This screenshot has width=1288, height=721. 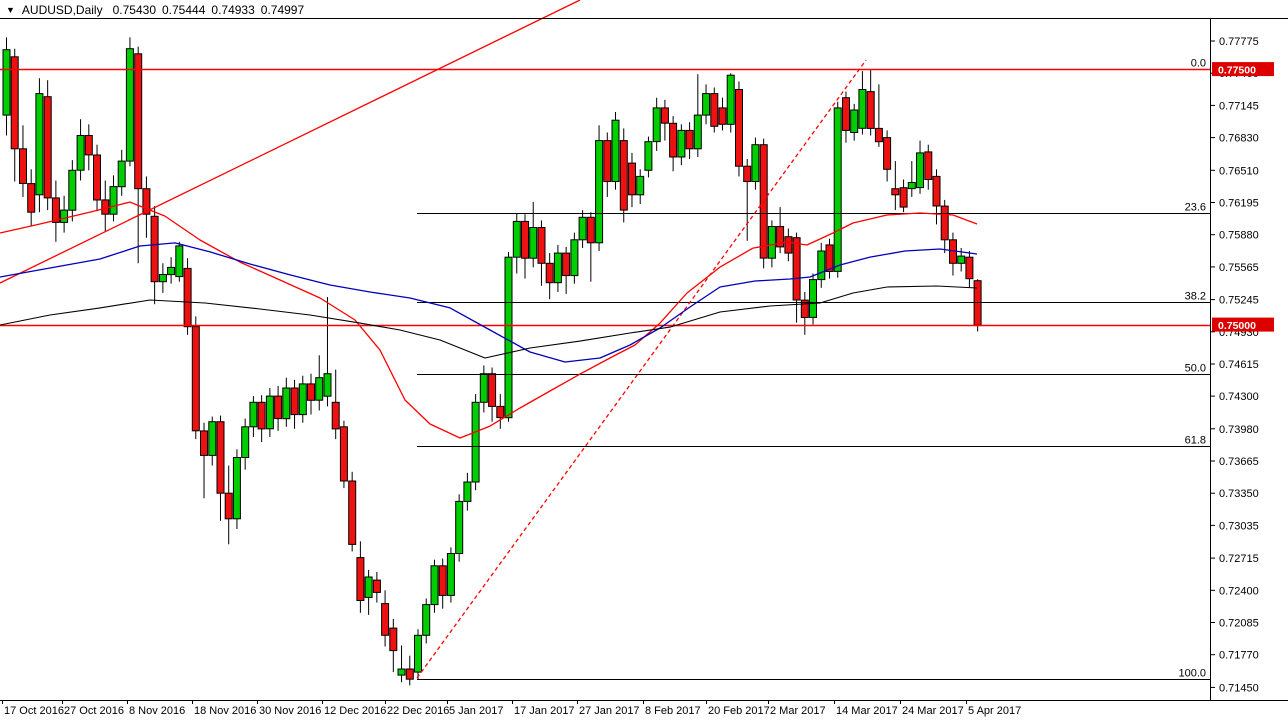 I want to click on price-tick-label: 0.77145, so click(x=1239, y=106).